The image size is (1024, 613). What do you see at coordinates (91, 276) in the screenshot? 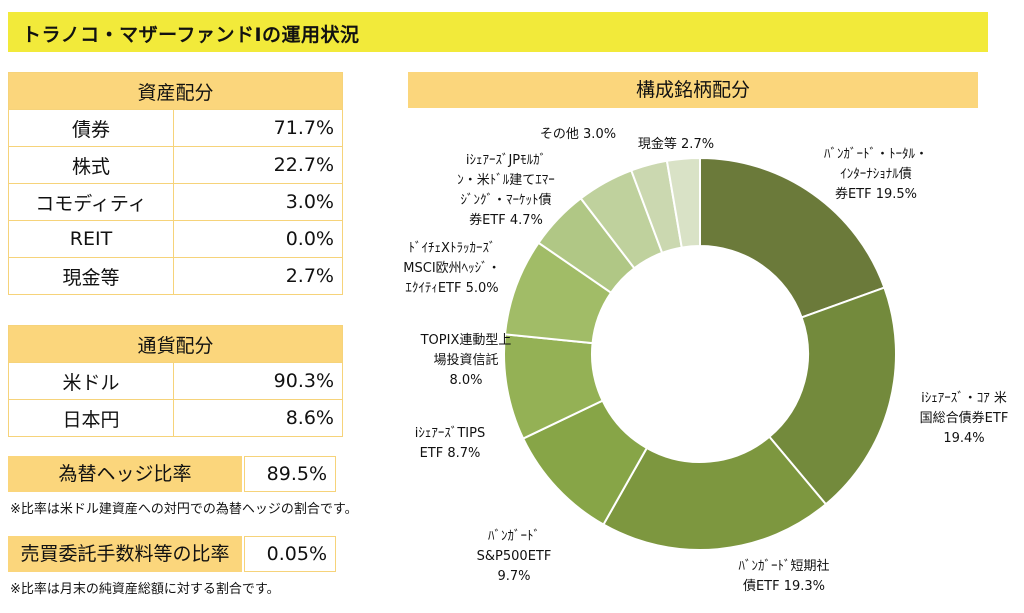
I see `asset-label: 現金等` at bounding box center [91, 276].